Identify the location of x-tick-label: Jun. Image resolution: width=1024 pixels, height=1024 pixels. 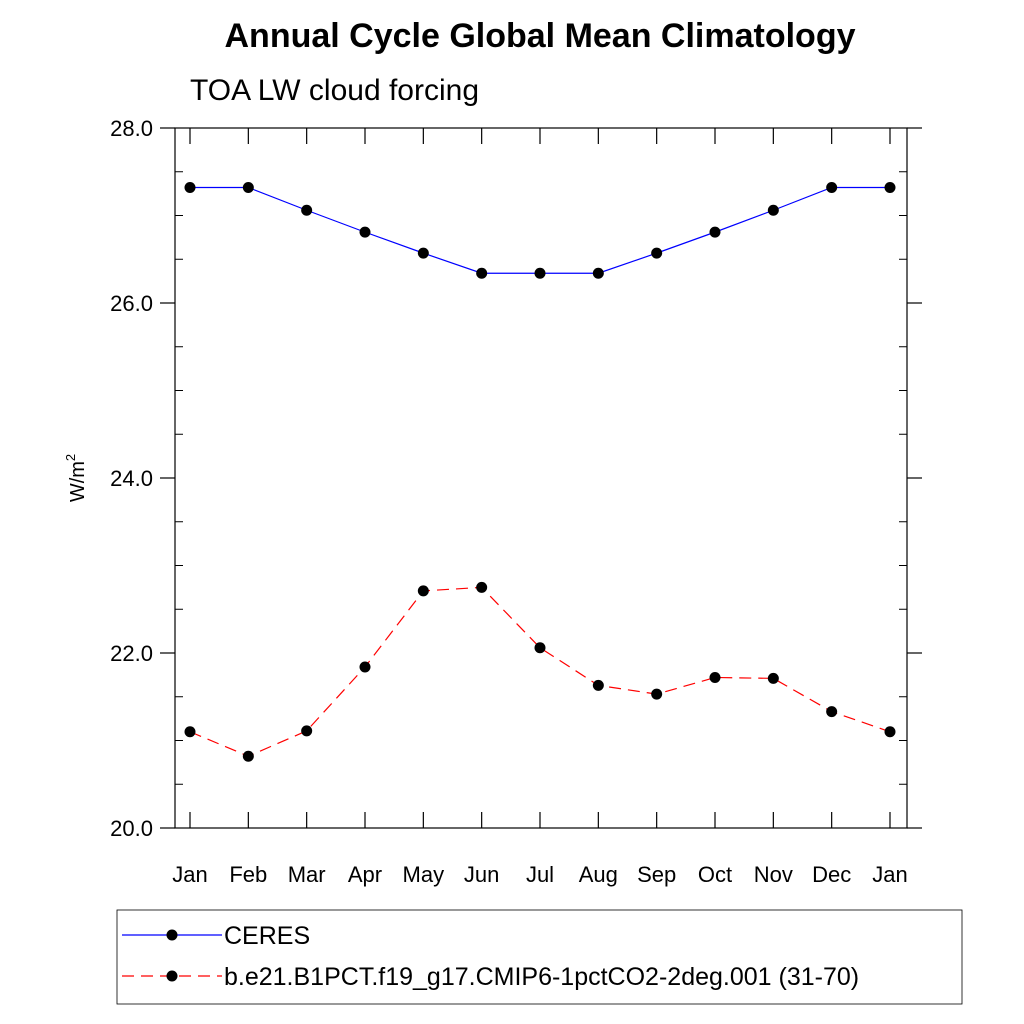
(481, 874).